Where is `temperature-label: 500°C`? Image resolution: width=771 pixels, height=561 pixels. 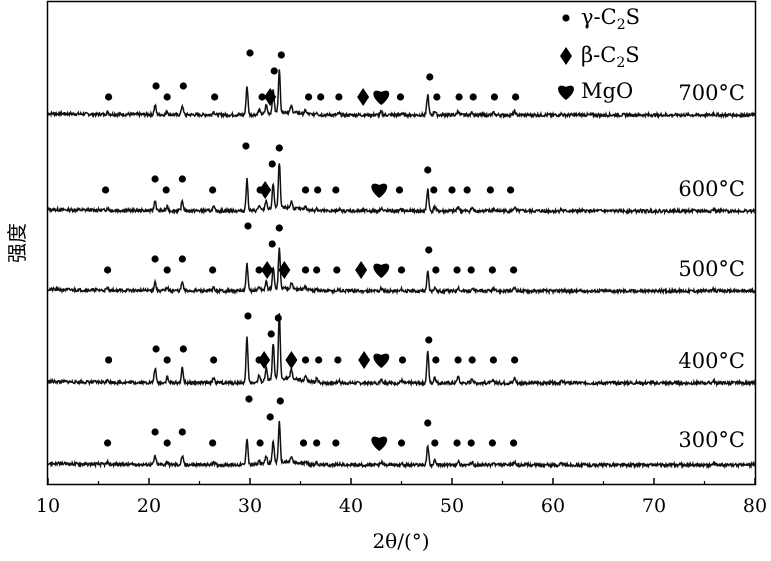 temperature-label: 500°C is located at coordinates (711, 269).